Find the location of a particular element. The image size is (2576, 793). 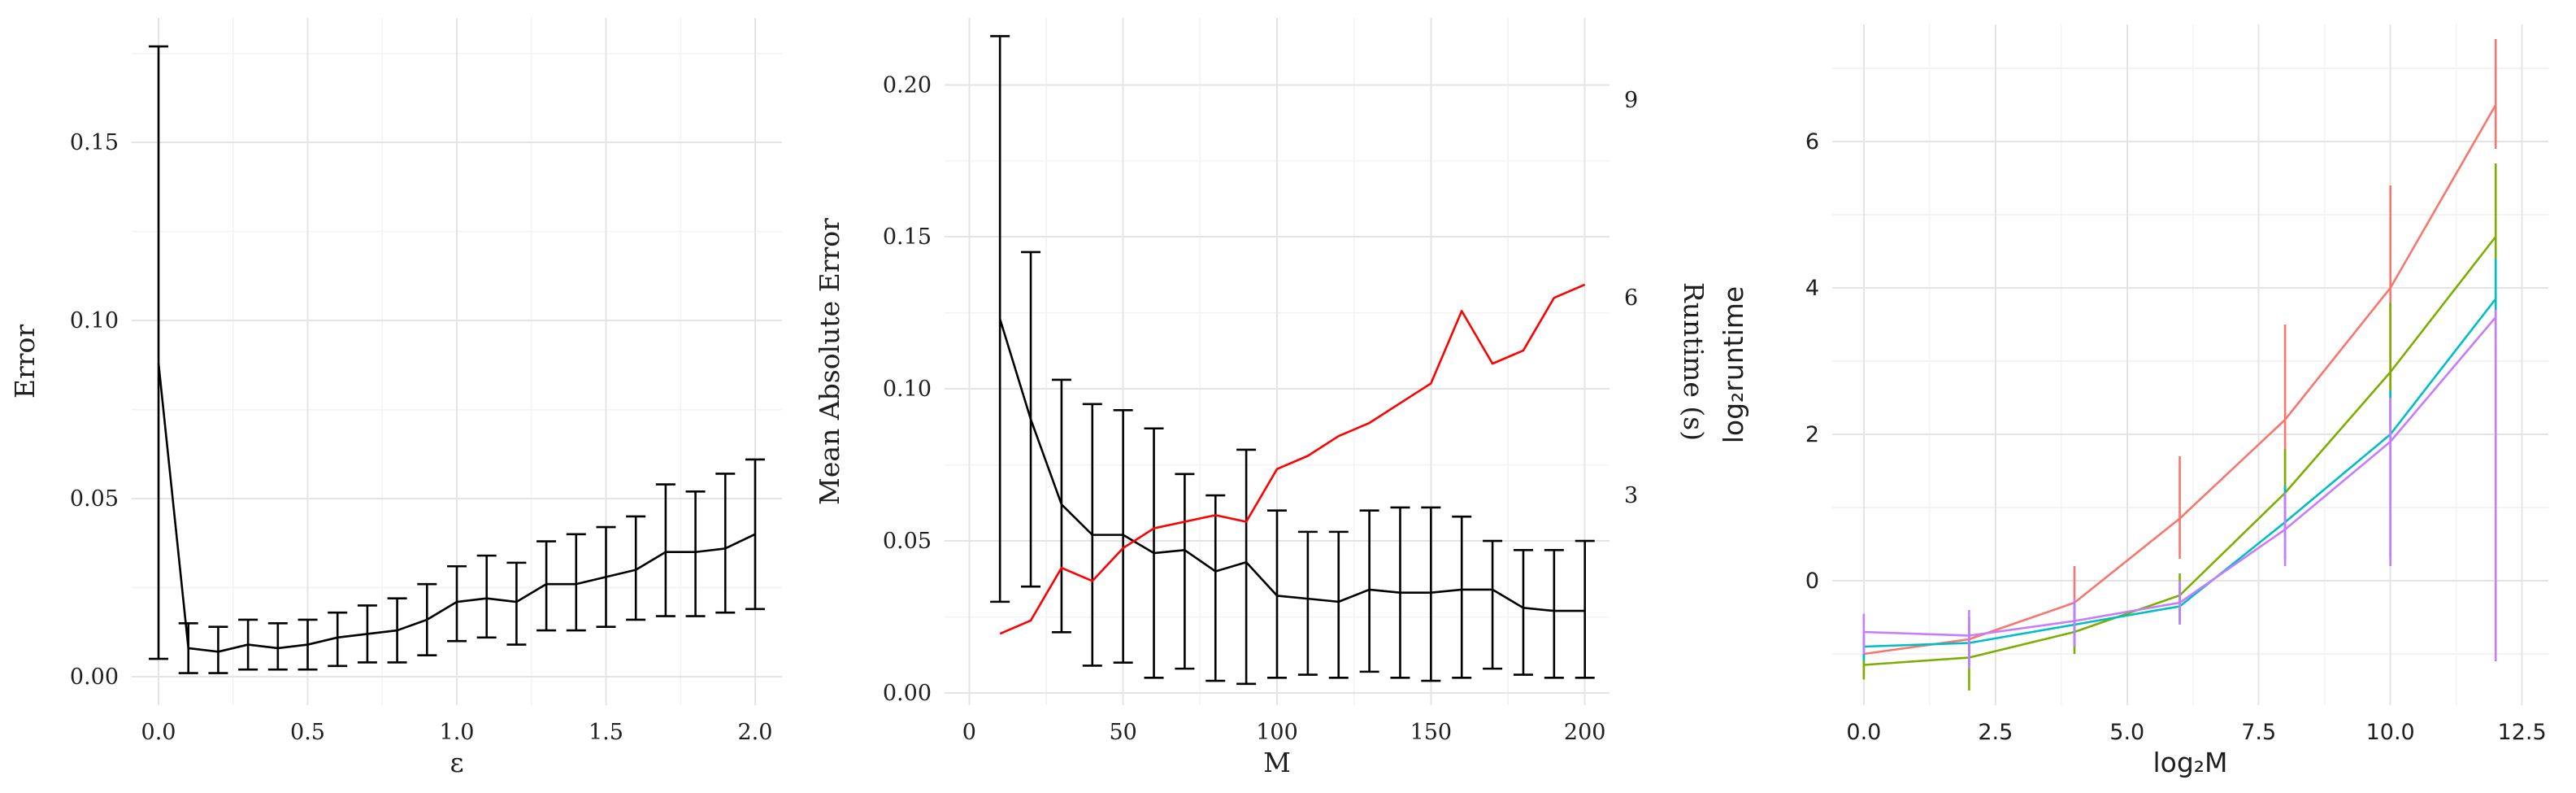

y-axis-label: Mean Absolute Error is located at coordinates (829, 361).